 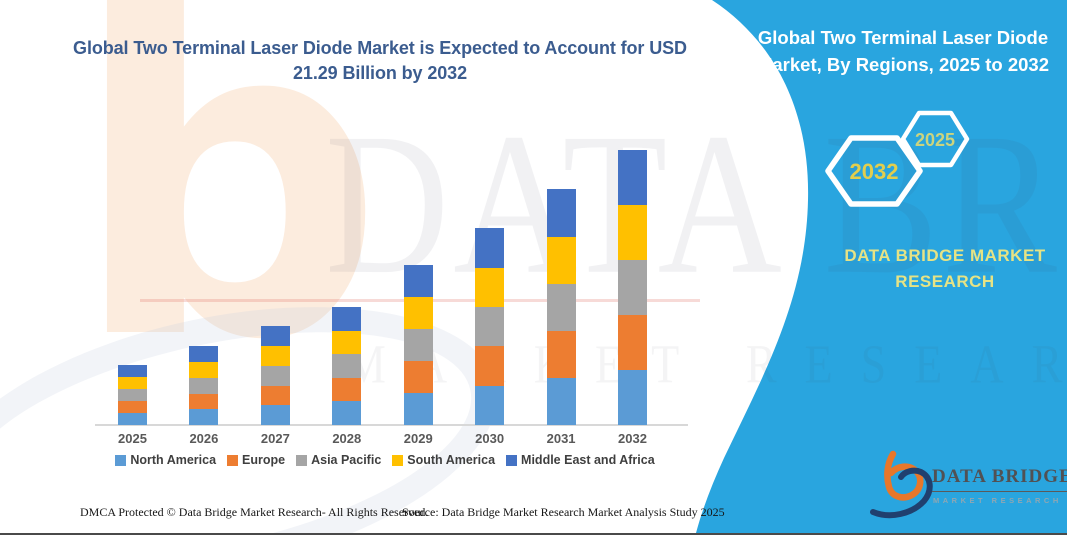 I want to click on hexagon-2032, so click(x=874, y=171).